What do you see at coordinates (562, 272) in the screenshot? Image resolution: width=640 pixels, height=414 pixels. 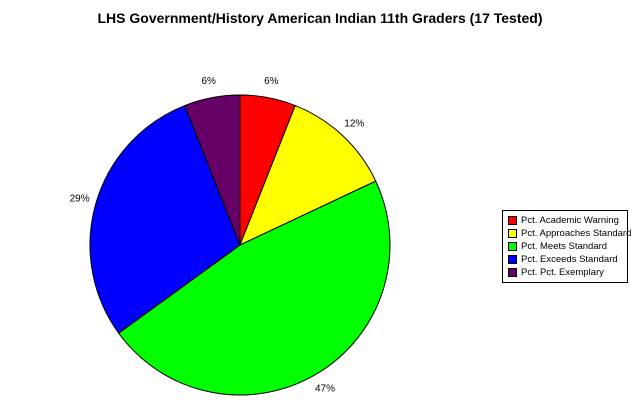 I see `legend-label: Pct. Pct. Exemplary` at bounding box center [562, 272].